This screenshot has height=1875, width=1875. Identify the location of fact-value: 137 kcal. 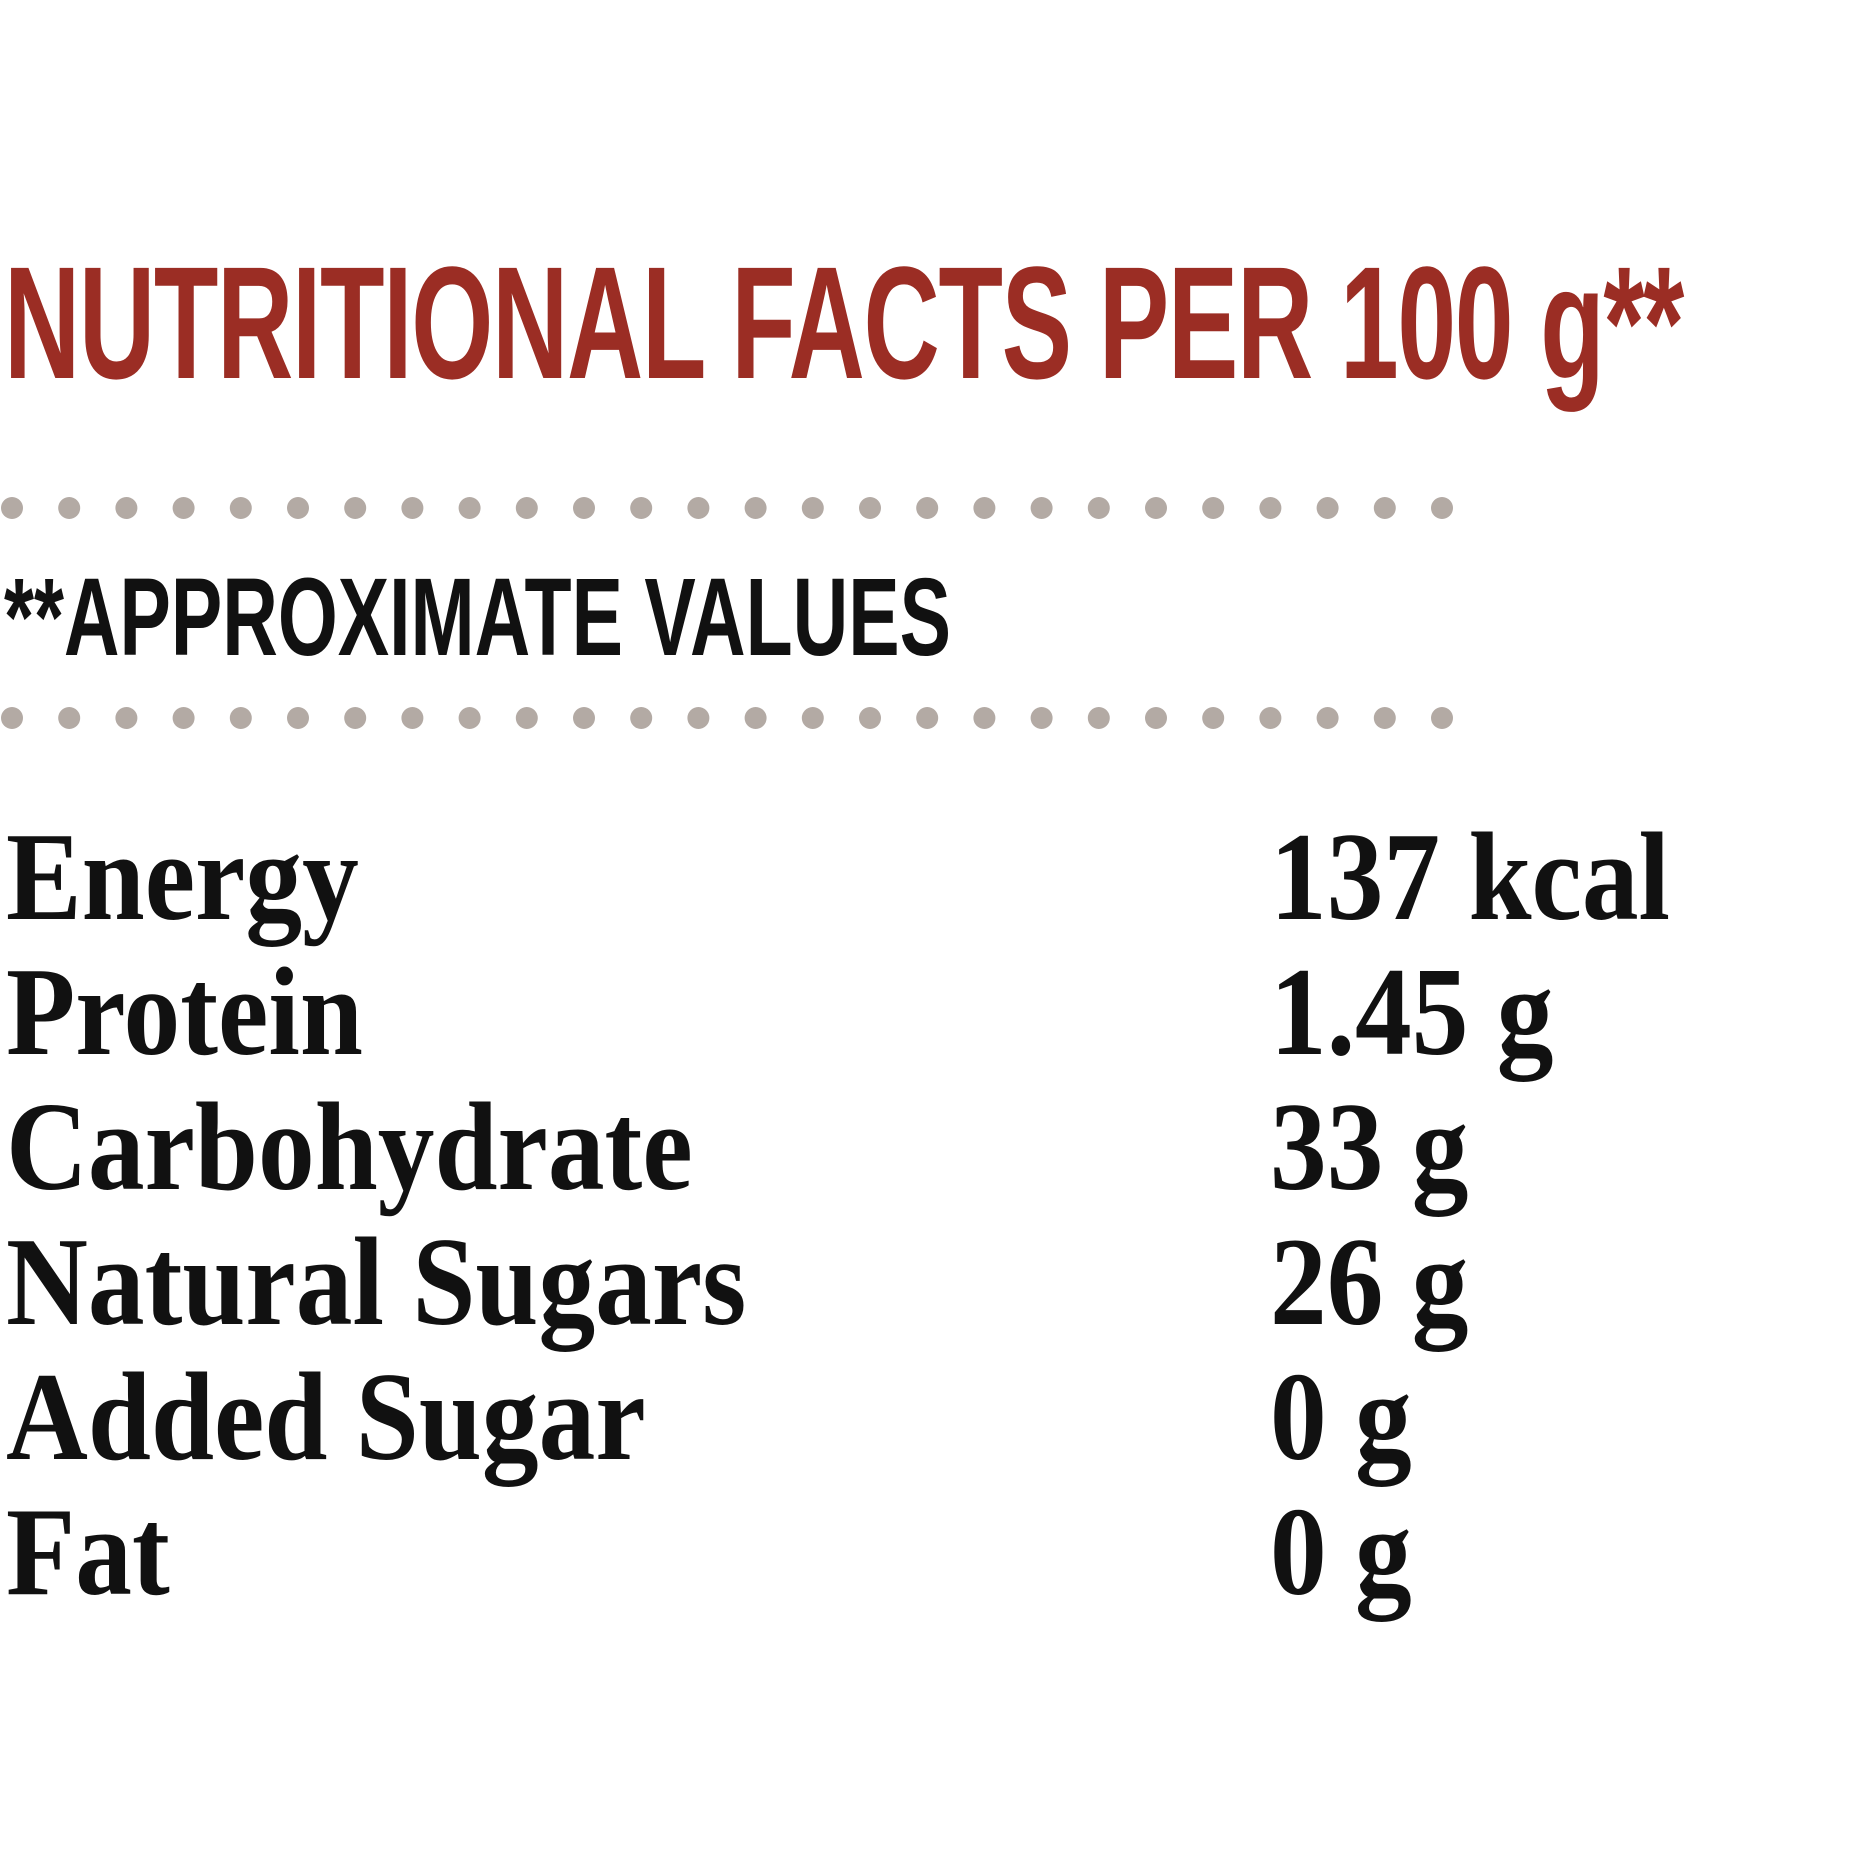
(1470, 877).